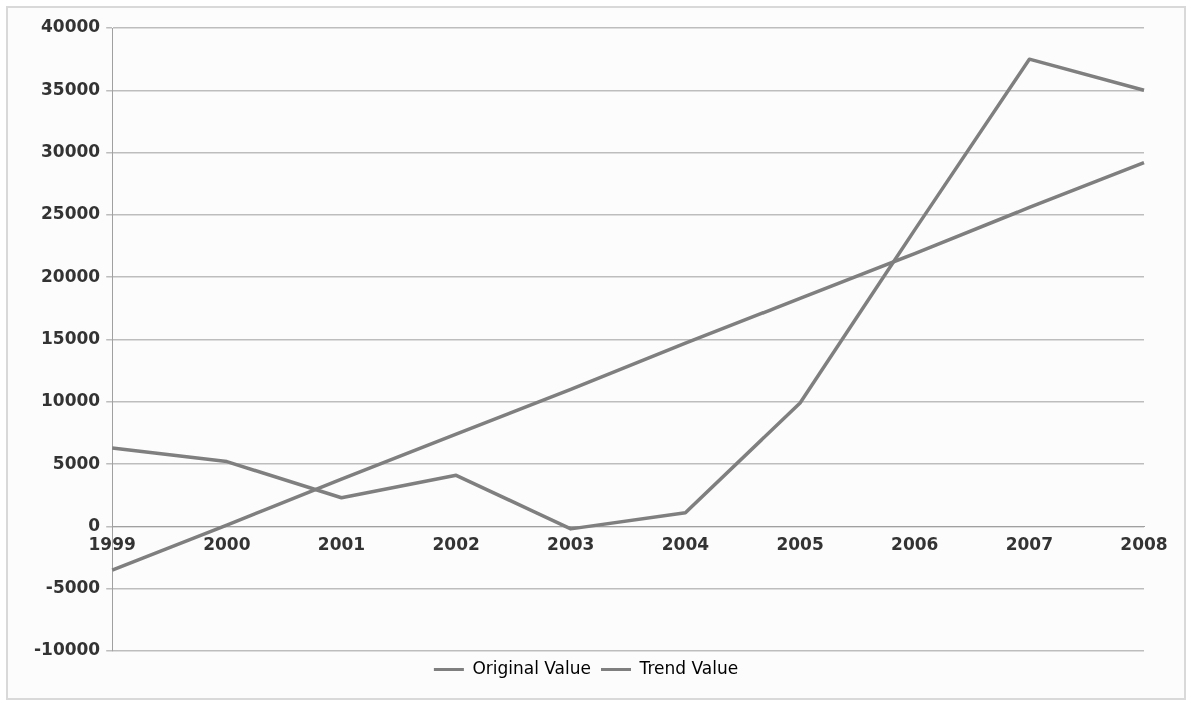  Describe the element at coordinates (915, 544) in the screenshot. I see `x-tick-label: 2006` at that location.